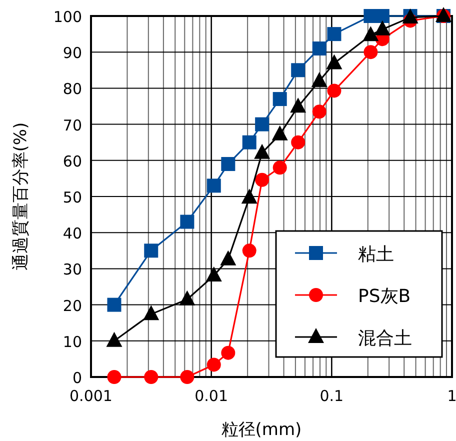 The width and height of the screenshot is (456, 441). I want to click on legend-label: 混合土, so click(385, 338).